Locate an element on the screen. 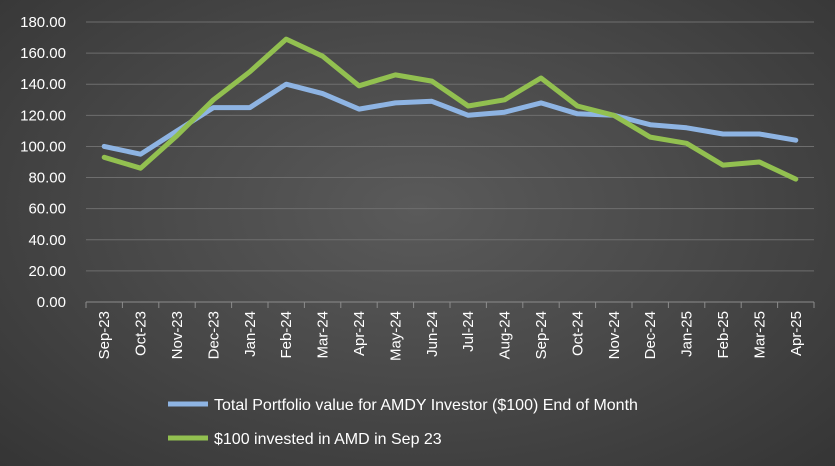 This screenshot has height=466, width=835. y-tick-label: 160.00 is located at coordinates (43, 53).